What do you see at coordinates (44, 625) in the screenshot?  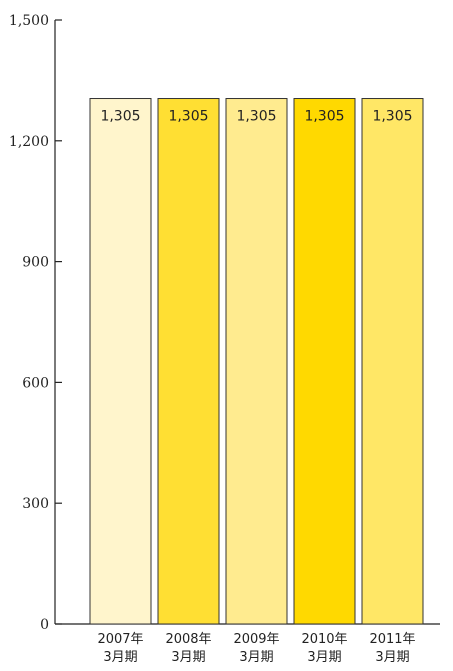 I see `y-tick-label: 0` at bounding box center [44, 625].